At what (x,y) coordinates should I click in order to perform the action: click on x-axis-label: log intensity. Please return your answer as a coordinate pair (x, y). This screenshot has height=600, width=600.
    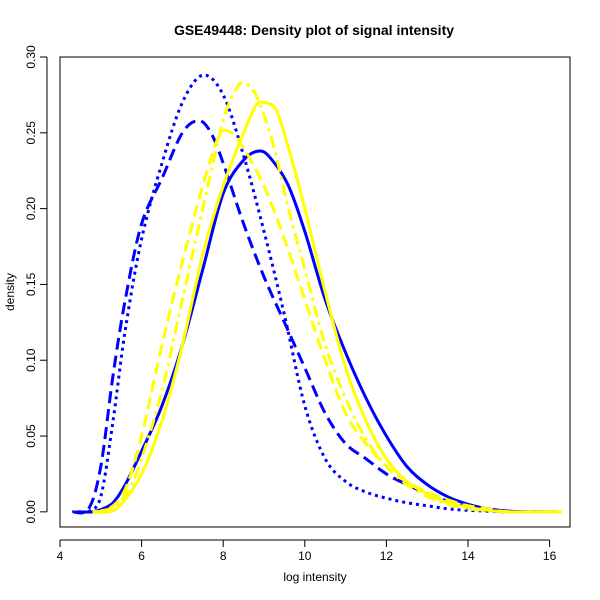
    Looking at the image, I should click on (314, 577).